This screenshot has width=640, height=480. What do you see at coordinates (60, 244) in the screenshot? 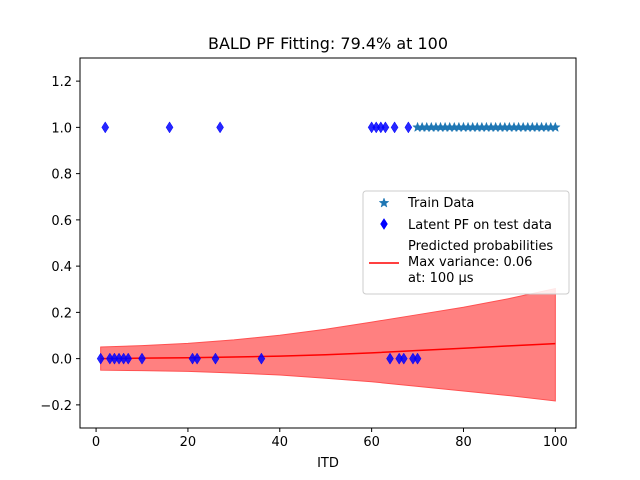
I see `y-axis-ticks: −0.2 0.0 0.2 0.4 0.6 0.8 1.0 1.2` at bounding box center [60, 244].